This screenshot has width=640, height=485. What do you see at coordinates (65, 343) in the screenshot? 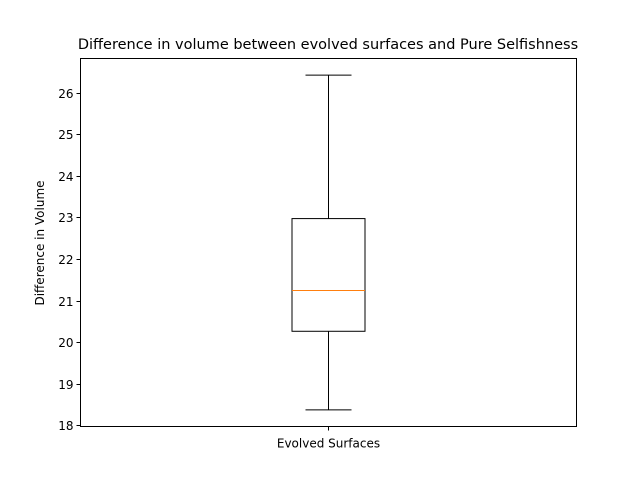
I see `y-tick-label: 20` at bounding box center [65, 343].